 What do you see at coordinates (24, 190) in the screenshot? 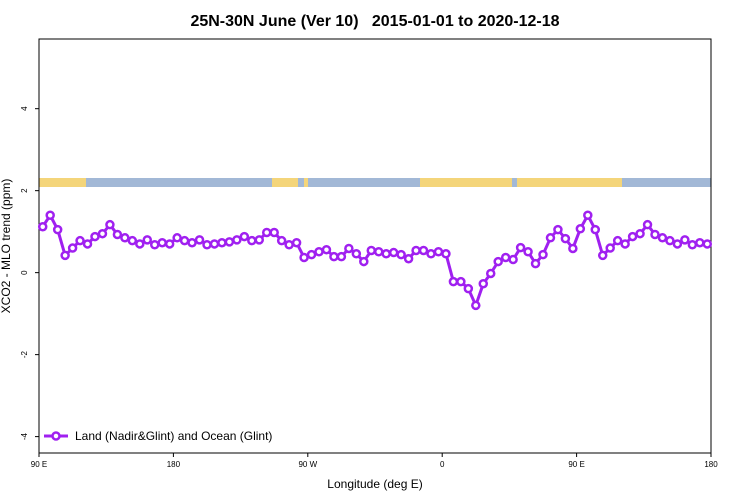
I see `y-tick-label: 2` at bounding box center [24, 190].